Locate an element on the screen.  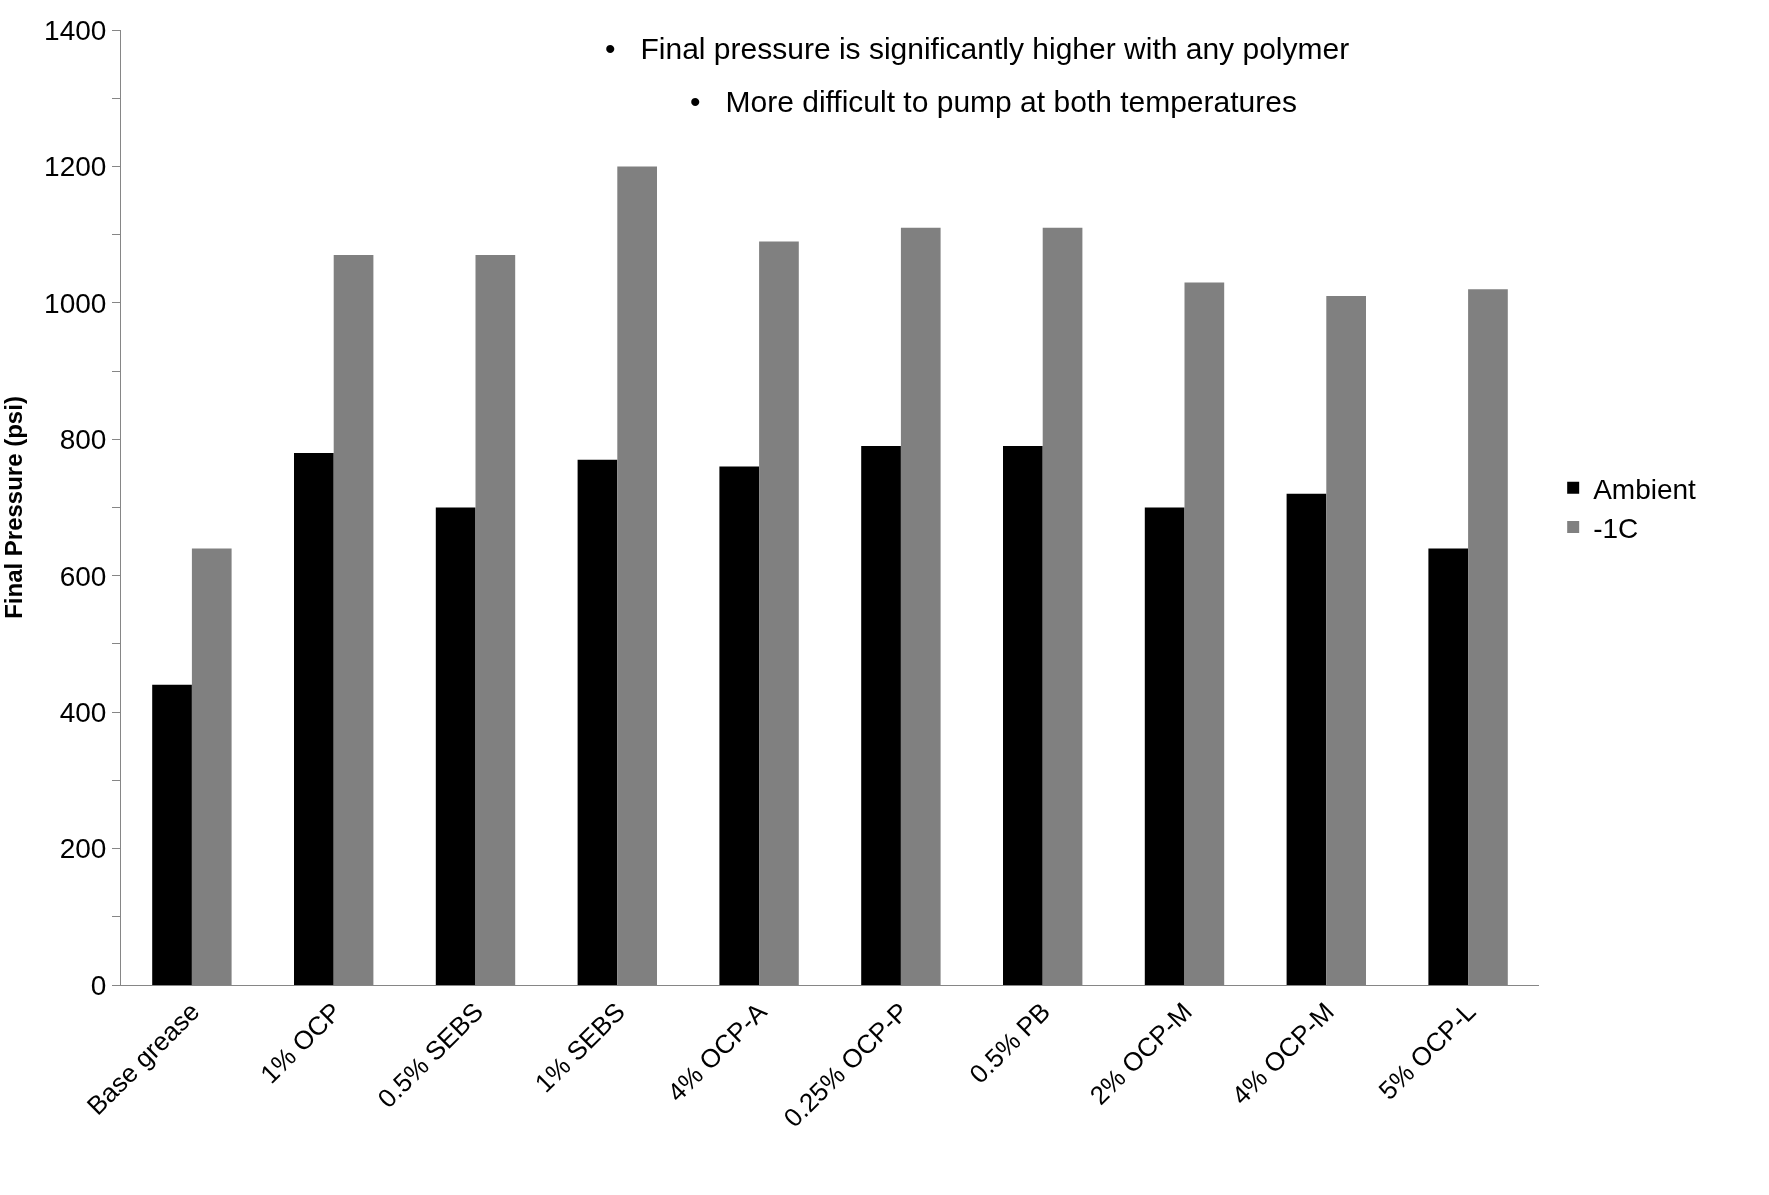
annotation: • More difficult to pump at both temperatures is located at coordinates (993, 101).